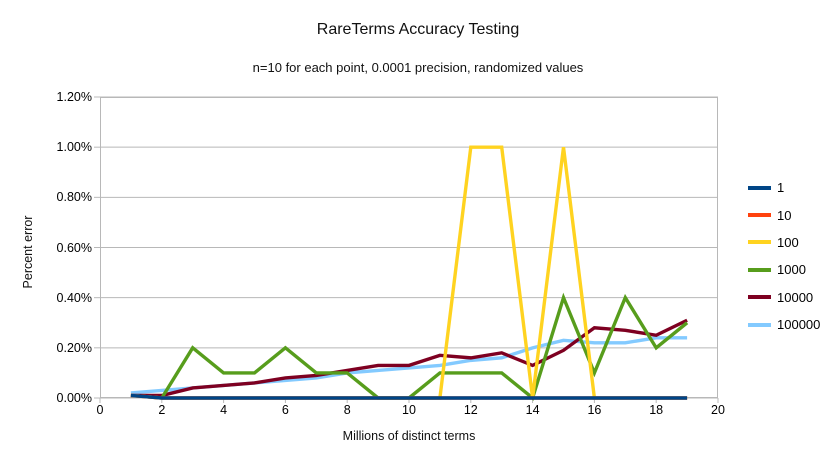 This screenshot has height=470, width=836. What do you see at coordinates (74, 398) in the screenshot?
I see `y-tick-label: 0.00%` at bounding box center [74, 398].